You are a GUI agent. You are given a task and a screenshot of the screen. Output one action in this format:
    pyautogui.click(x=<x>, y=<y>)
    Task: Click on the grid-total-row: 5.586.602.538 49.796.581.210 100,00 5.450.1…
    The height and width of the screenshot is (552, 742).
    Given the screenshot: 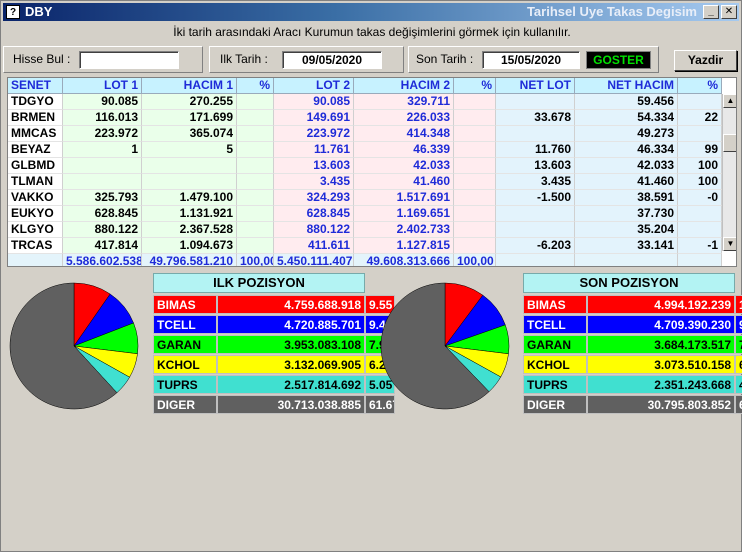 What is the action you would take?
    pyautogui.click(x=372, y=260)
    